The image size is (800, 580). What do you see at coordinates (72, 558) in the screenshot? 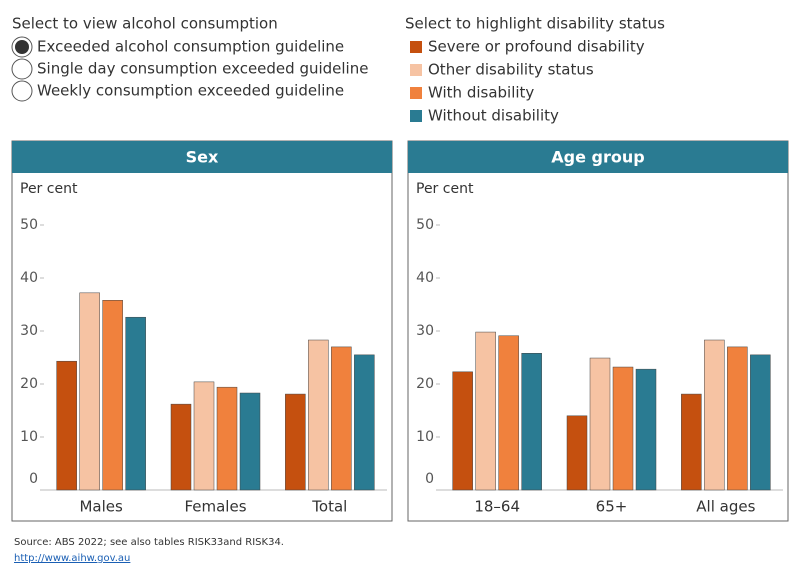
I see `link: http://www.aihw.gov.au` at bounding box center [72, 558].